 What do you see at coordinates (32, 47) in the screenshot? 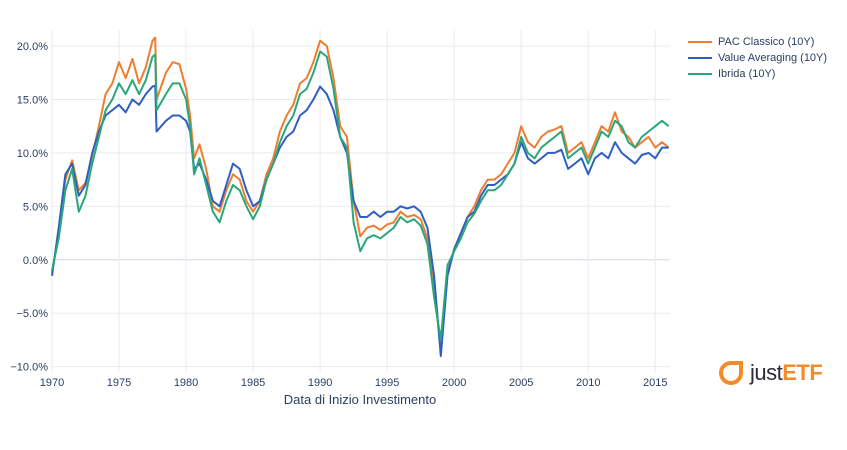
I see `y-tick-label: 20.0%` at bounding box center [32, 47].